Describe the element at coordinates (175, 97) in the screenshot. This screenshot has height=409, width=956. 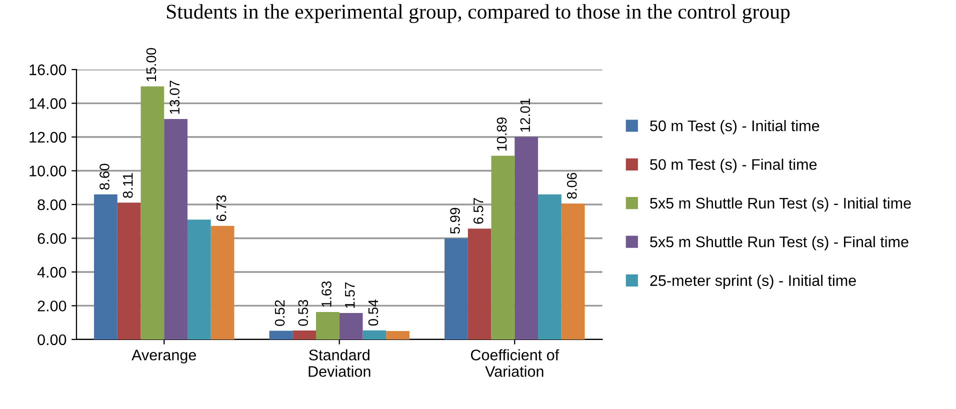
I see `data-label: 13.07` at that location.